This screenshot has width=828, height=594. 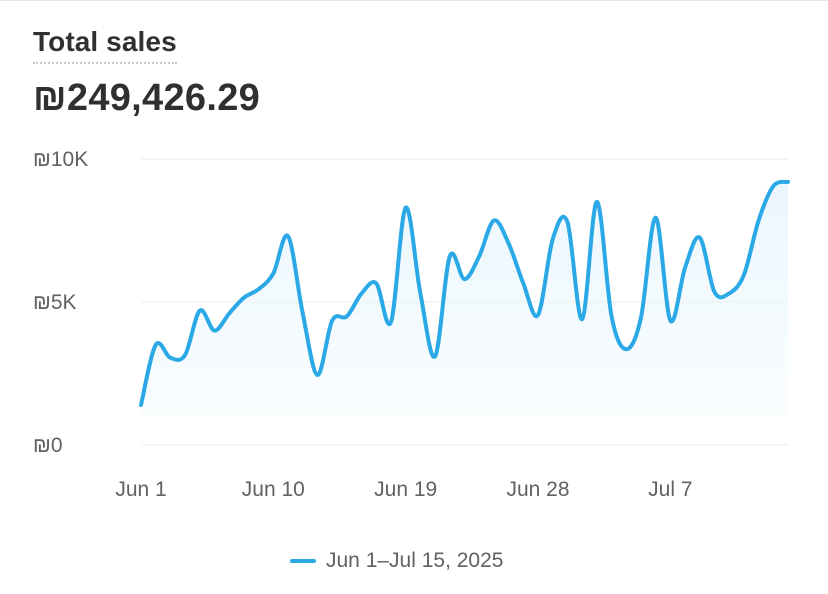 I want to click on x-tick-label: Jun 1, so click(x=140, y=489).